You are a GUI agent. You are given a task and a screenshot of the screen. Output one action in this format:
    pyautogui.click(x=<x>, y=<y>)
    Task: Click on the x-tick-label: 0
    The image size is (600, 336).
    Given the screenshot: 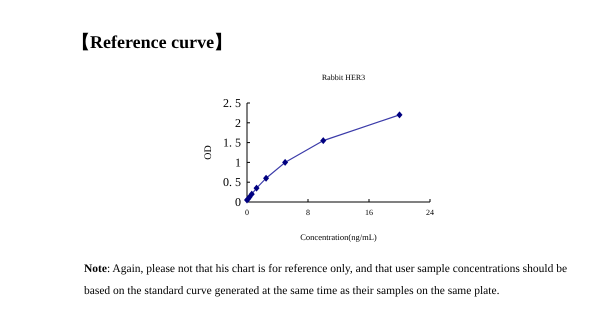 What is the action you would take?
    pyautogui.click(x=247, y=212)
    